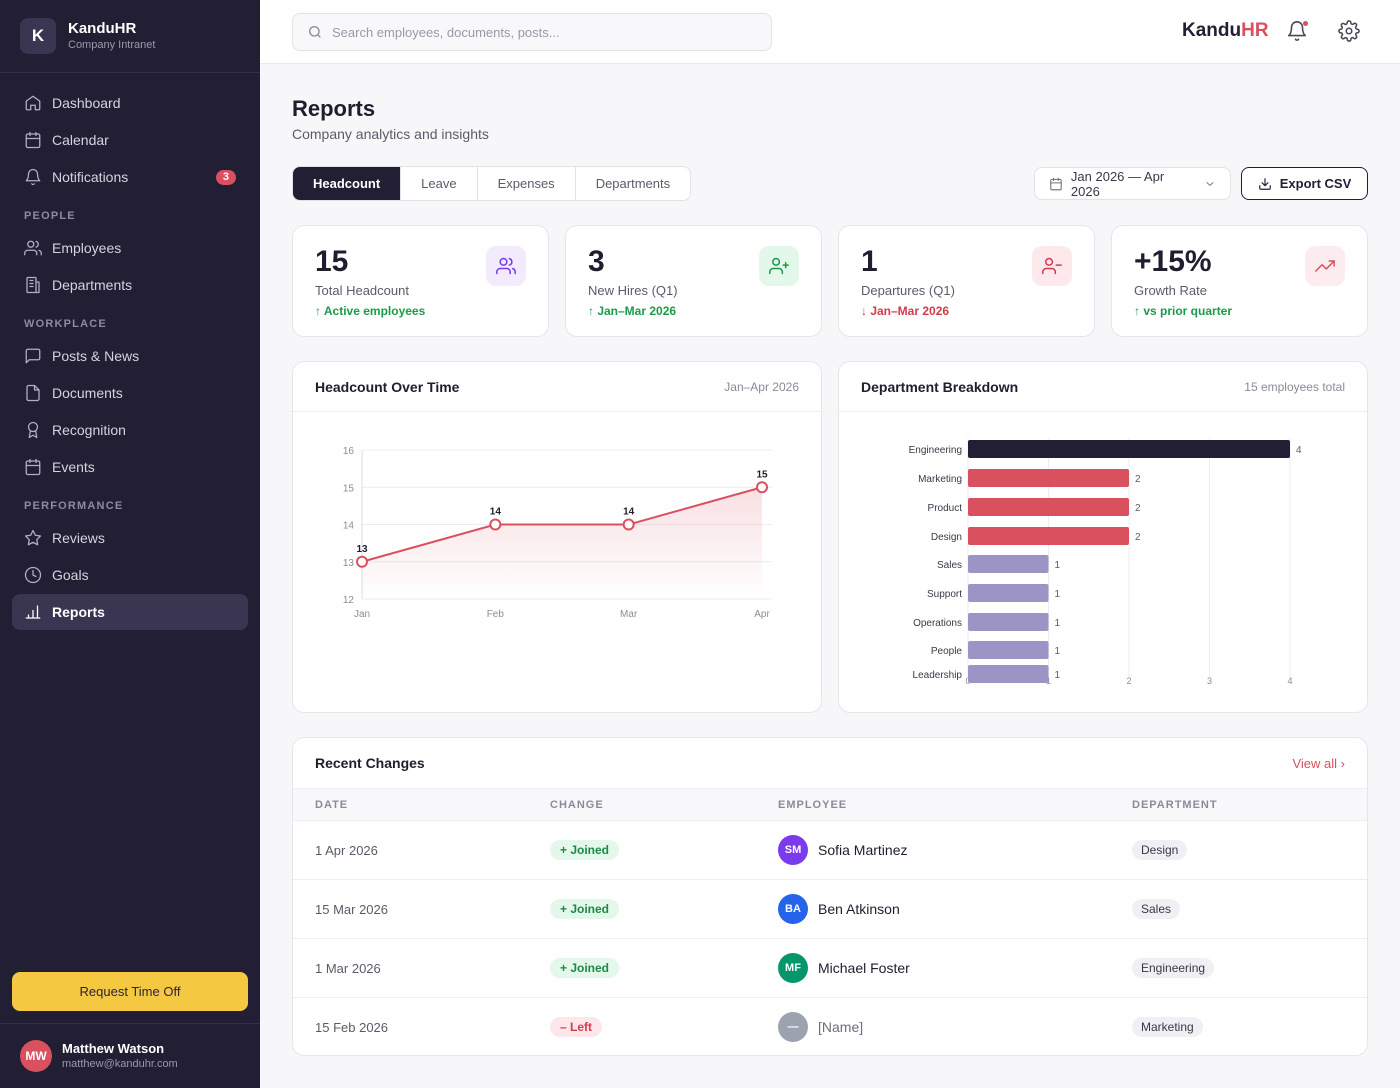  What do you see at coordinates (130, 393) in the screenshot?
I see `sidebar-item-documents: Documents` at bounding box center [130, 393].